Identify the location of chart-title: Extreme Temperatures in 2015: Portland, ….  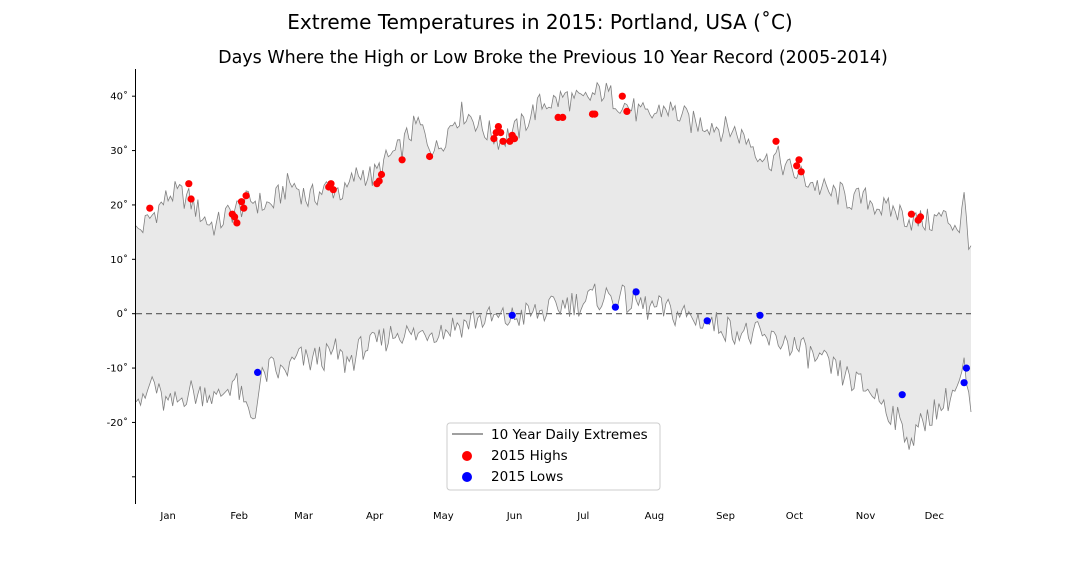
(539, 22).